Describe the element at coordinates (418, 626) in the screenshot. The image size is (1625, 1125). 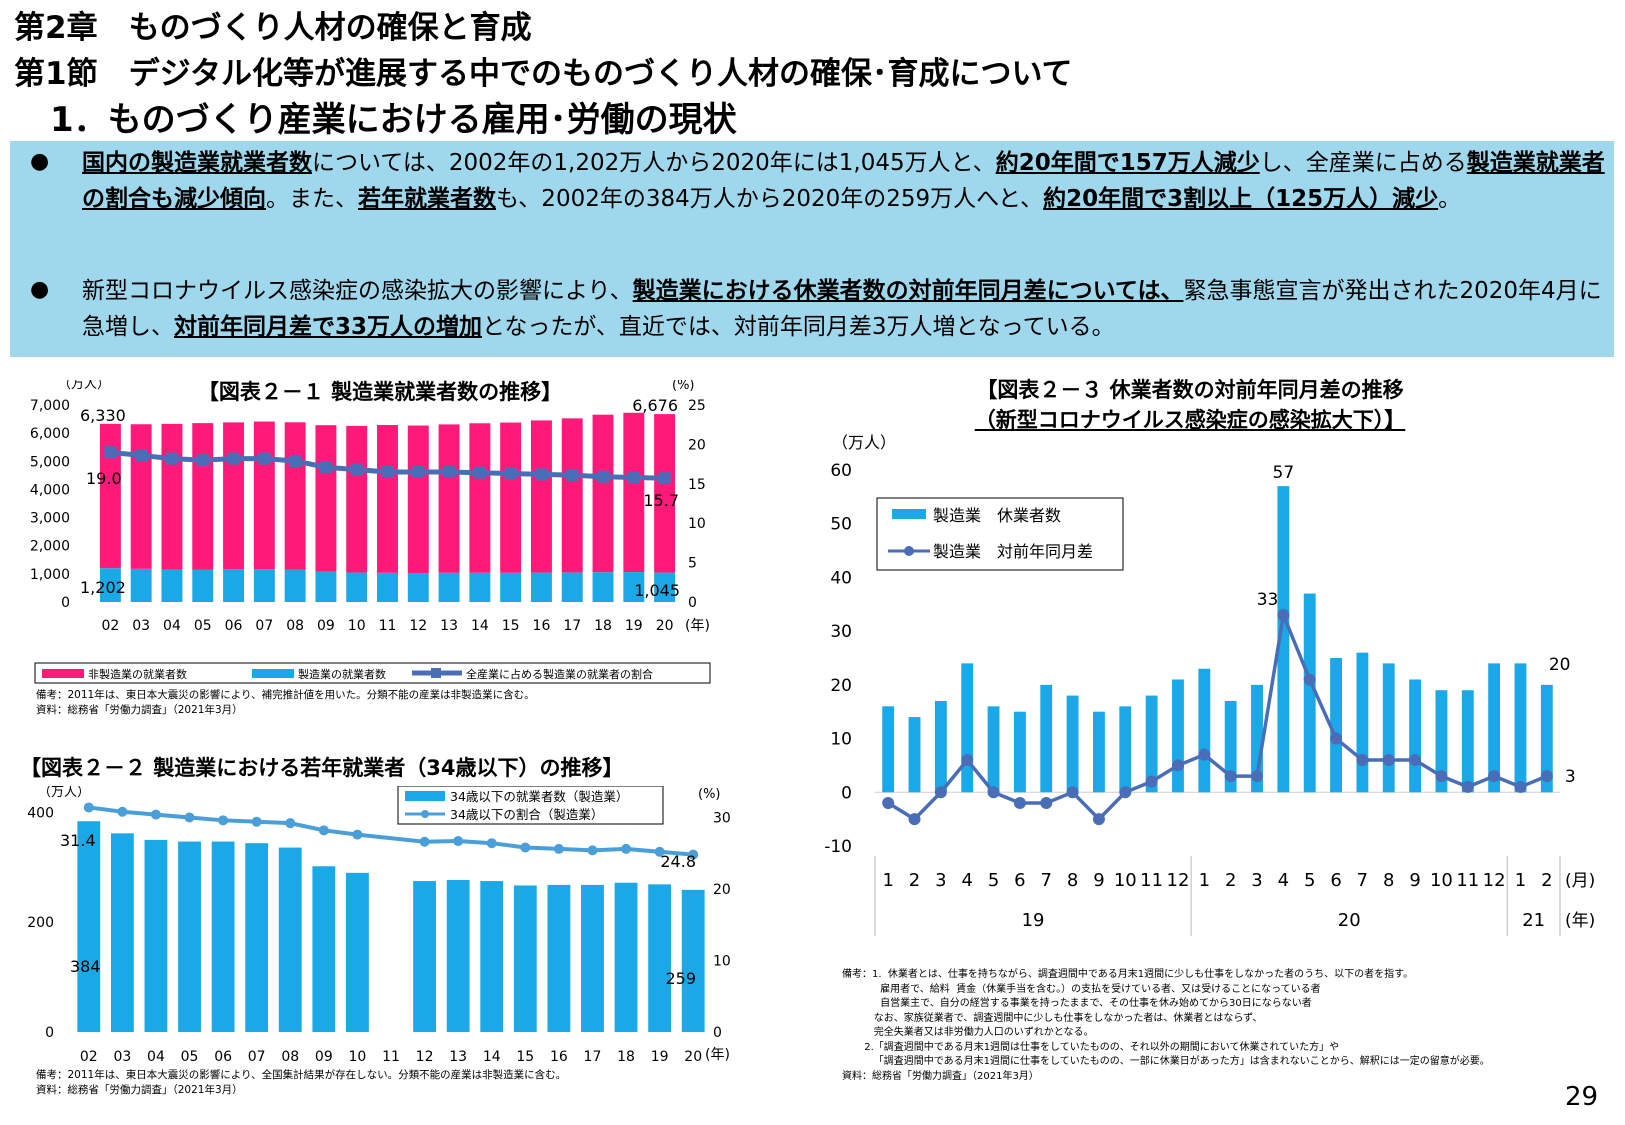
I see `x-tick-label: 12` at that location.